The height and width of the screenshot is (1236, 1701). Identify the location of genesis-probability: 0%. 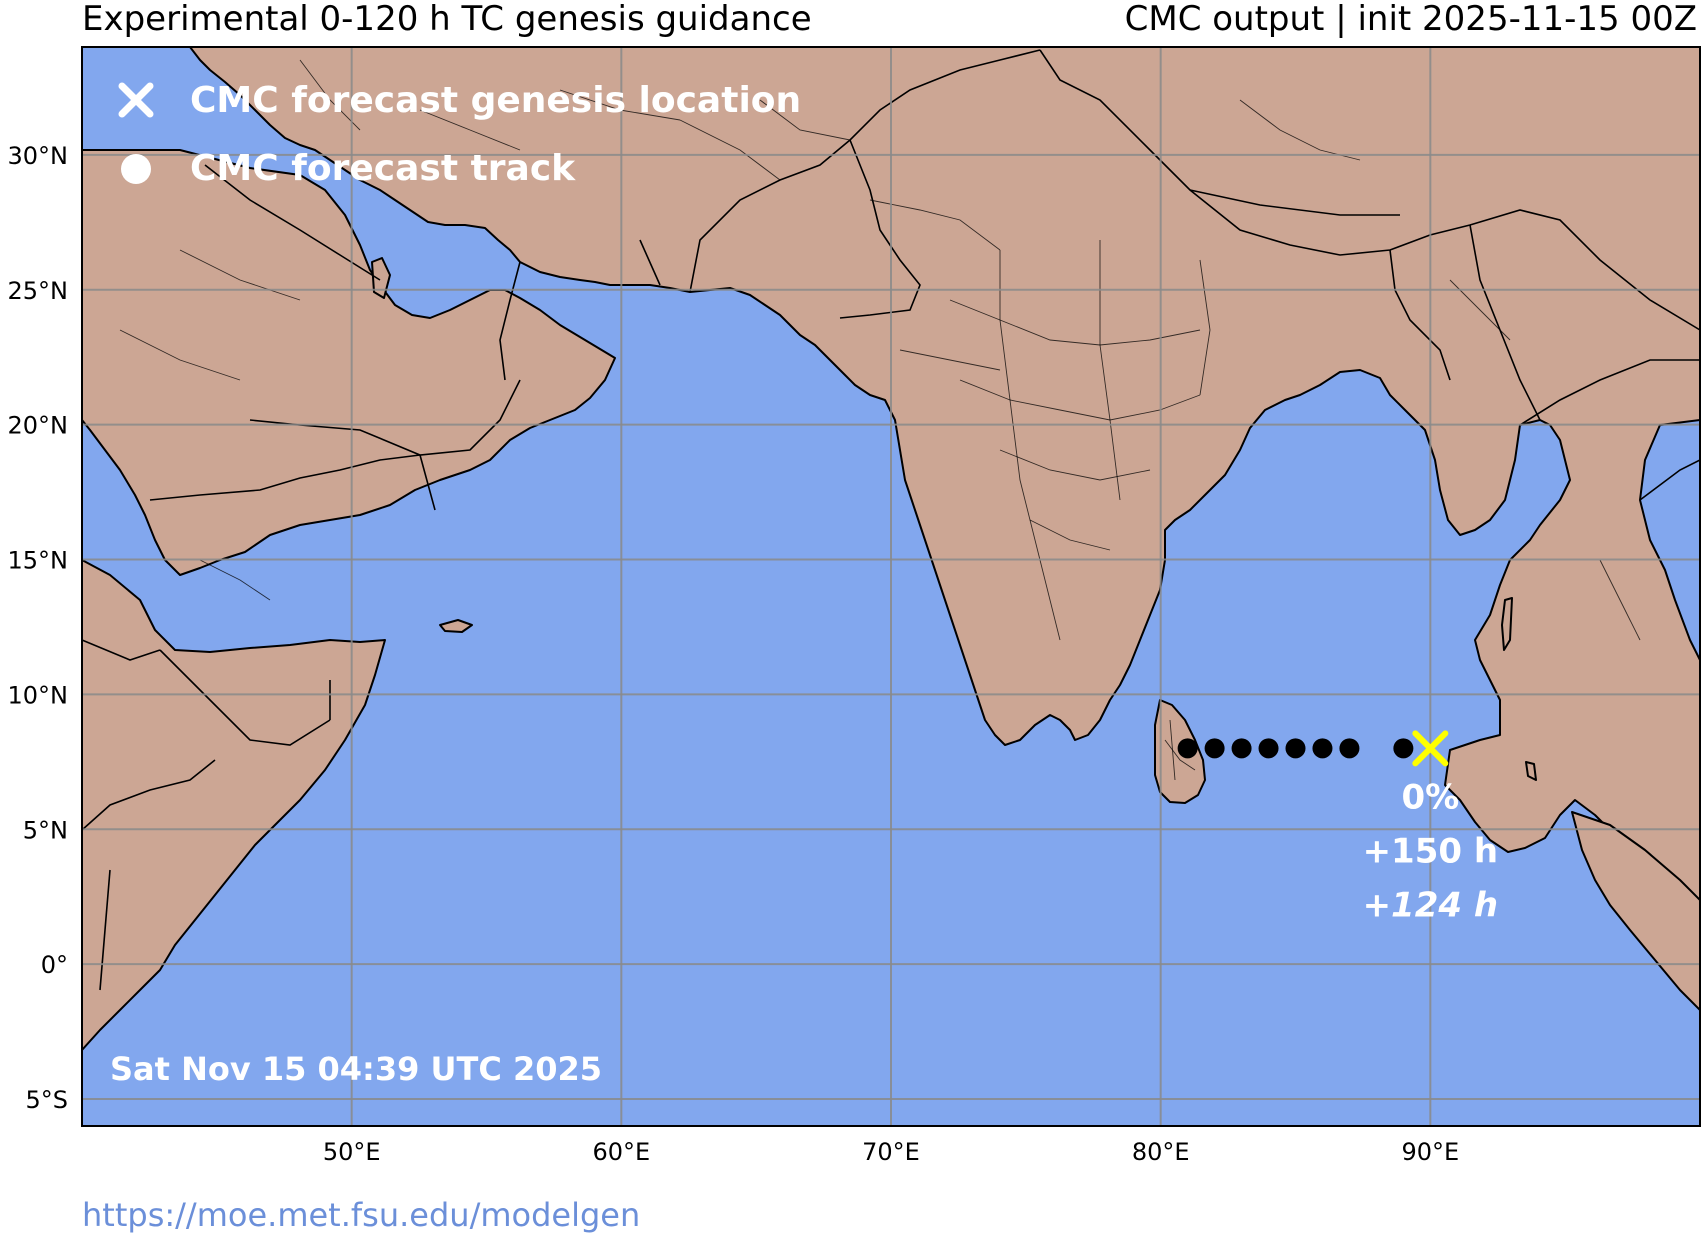
(1430, 797).